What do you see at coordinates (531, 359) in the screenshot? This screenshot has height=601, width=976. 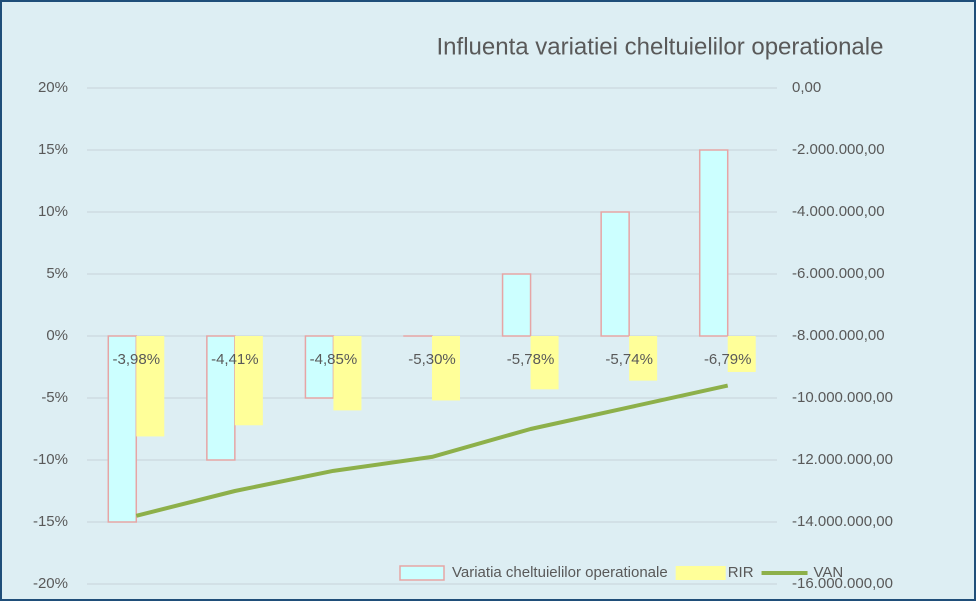 I see `annotation: -5,78%` at bounding box center [531, 359].